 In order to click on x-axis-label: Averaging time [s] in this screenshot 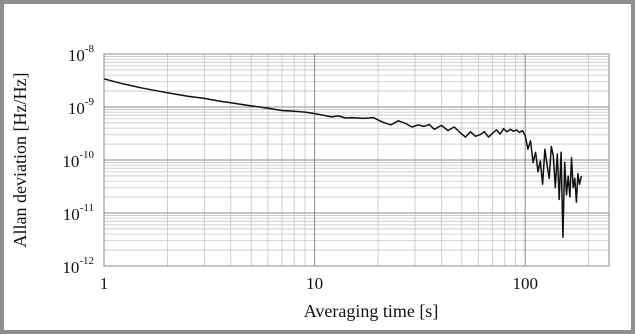, I will do `click(371, 311)`.